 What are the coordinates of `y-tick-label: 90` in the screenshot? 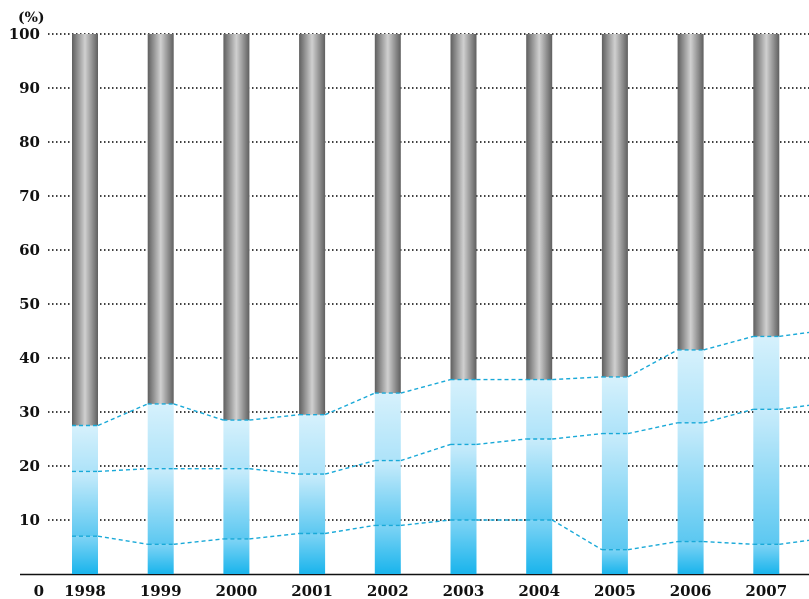 It's located at (29, 88).